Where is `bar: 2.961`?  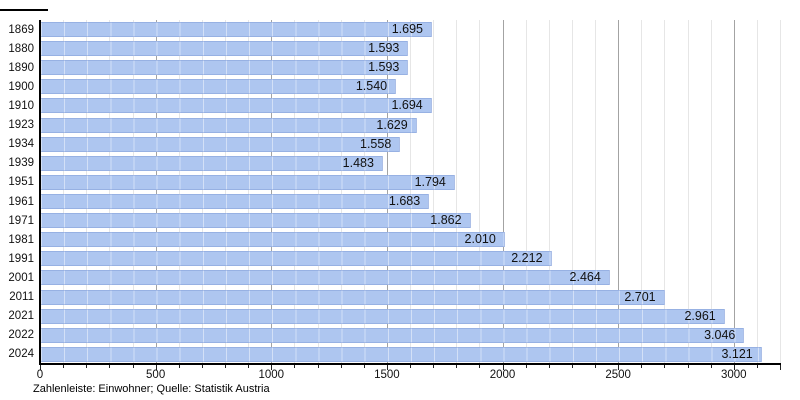 bar: 2.961 is located at coordinates (382, 316).